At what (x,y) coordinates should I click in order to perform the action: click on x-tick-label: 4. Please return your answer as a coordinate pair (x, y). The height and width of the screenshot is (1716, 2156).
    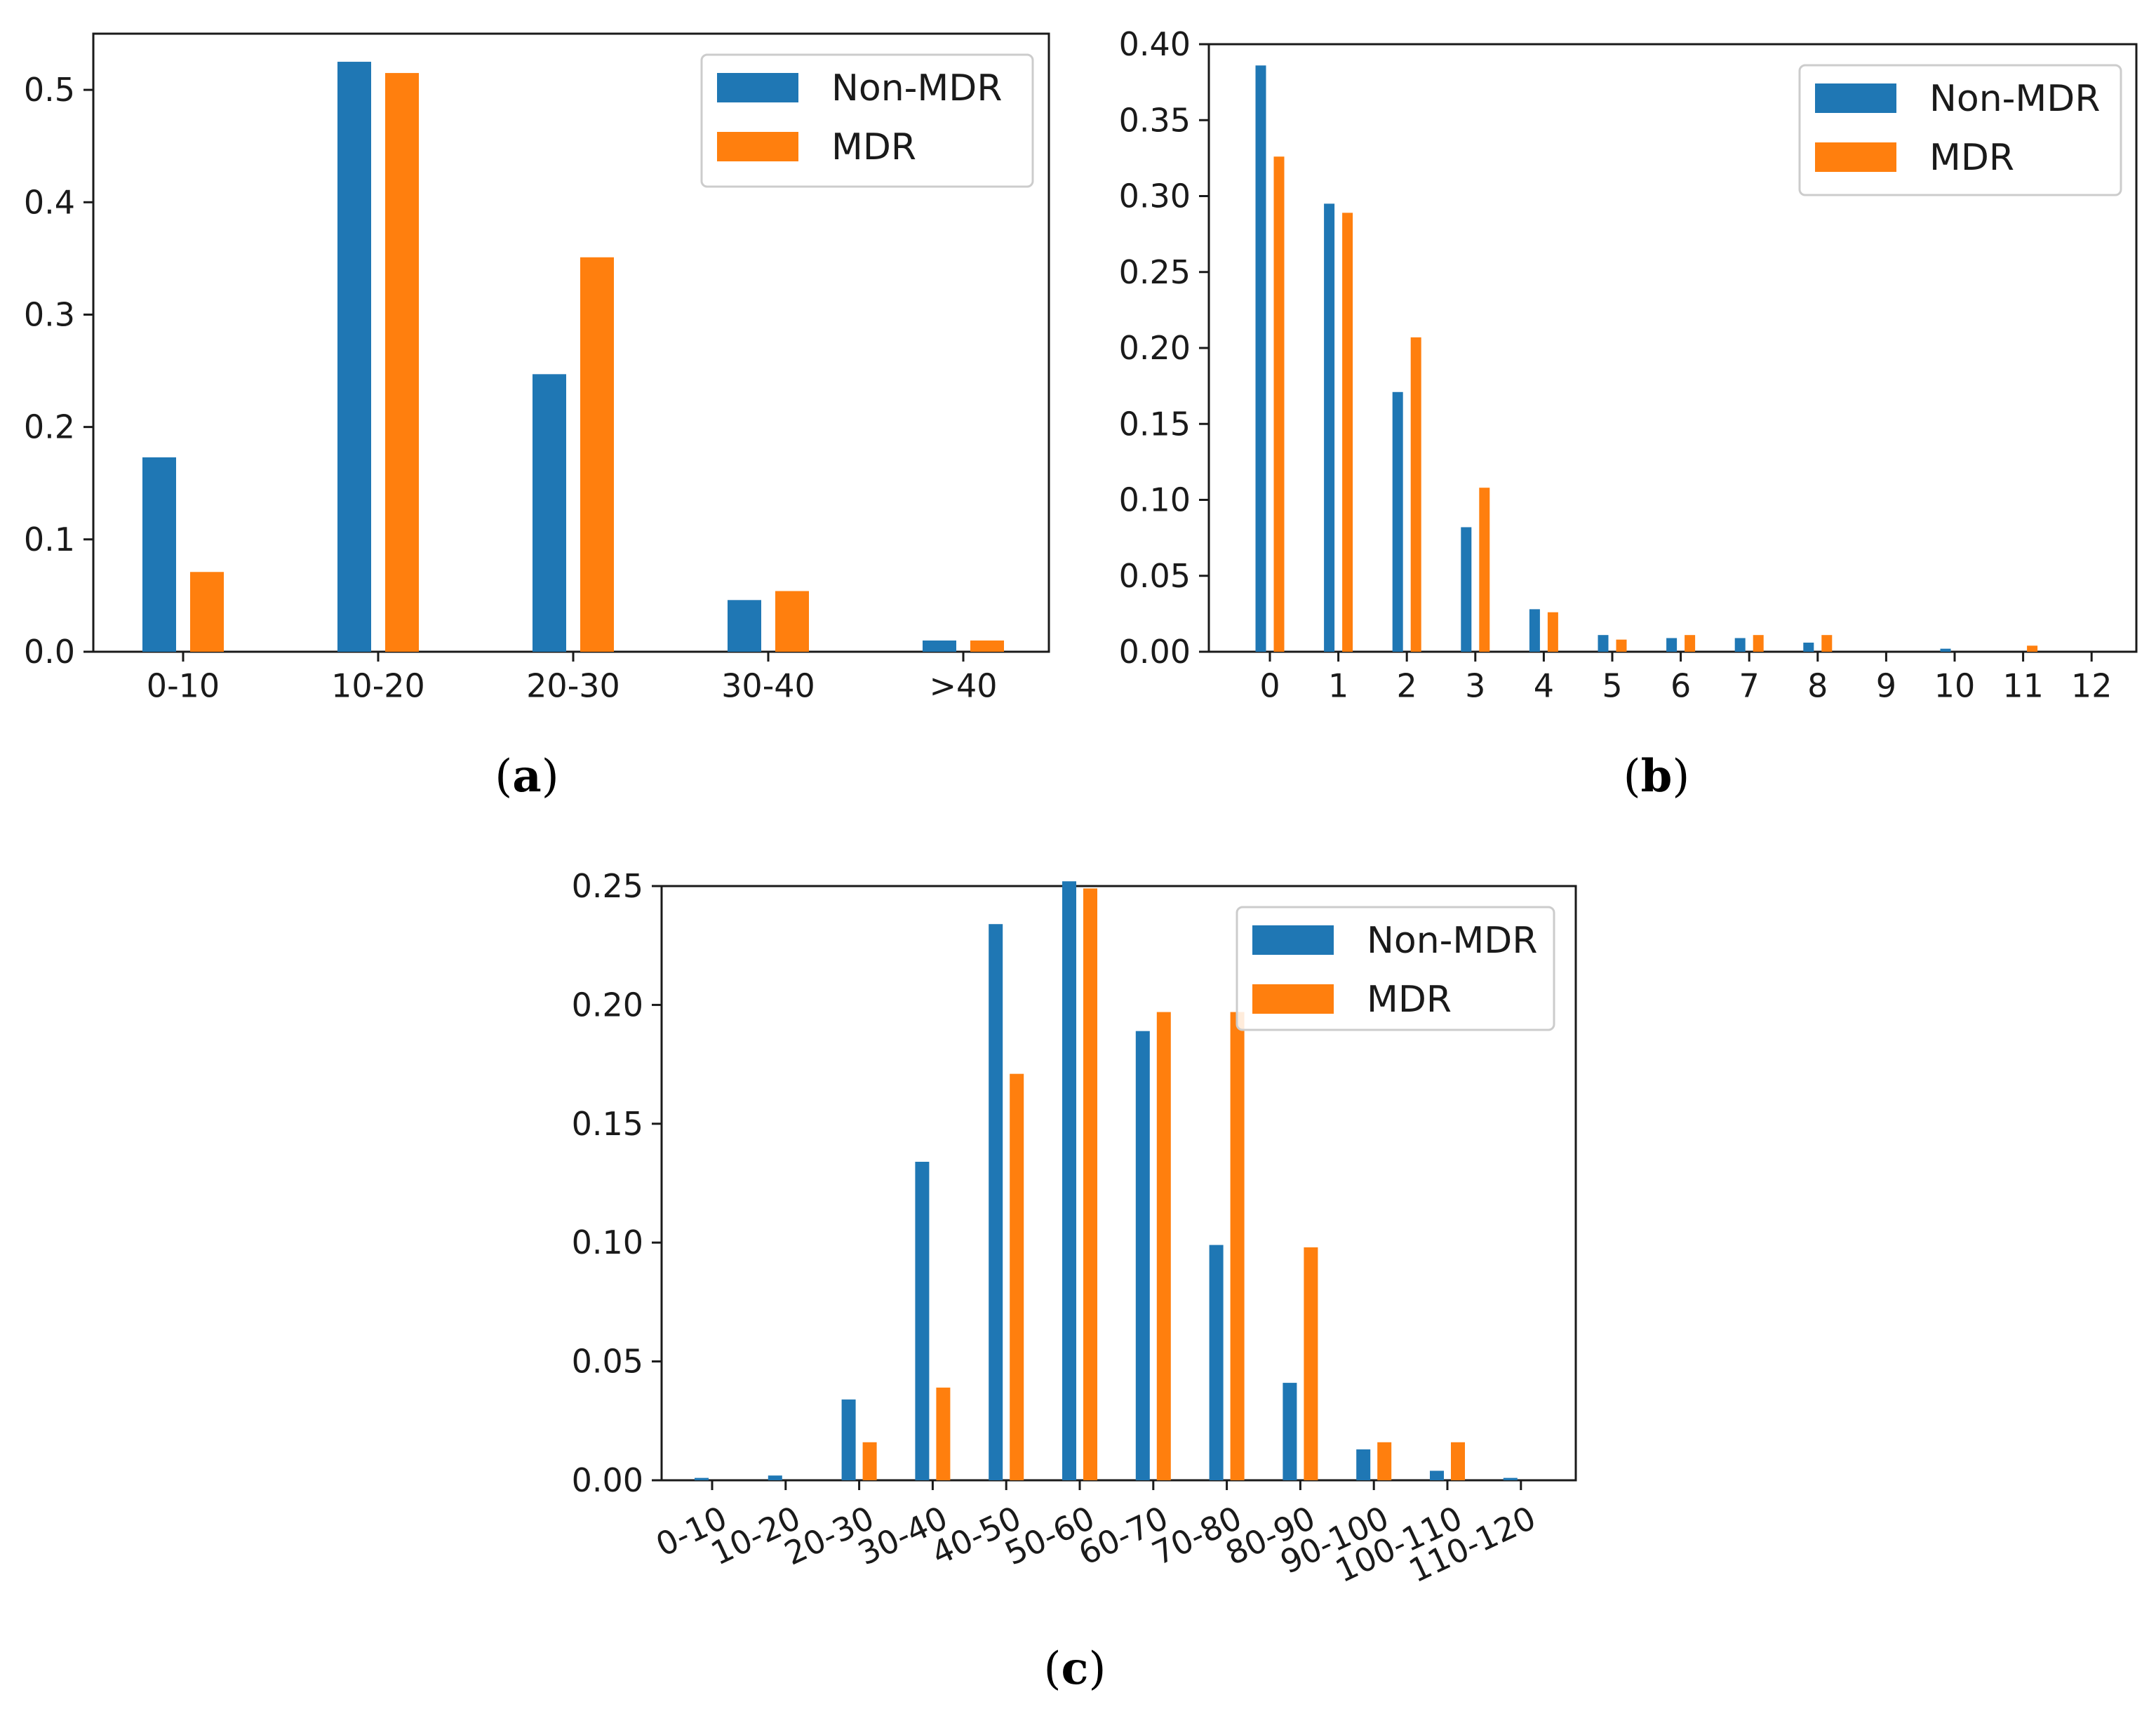
    Looking at the image, I should click on (1544, 685).